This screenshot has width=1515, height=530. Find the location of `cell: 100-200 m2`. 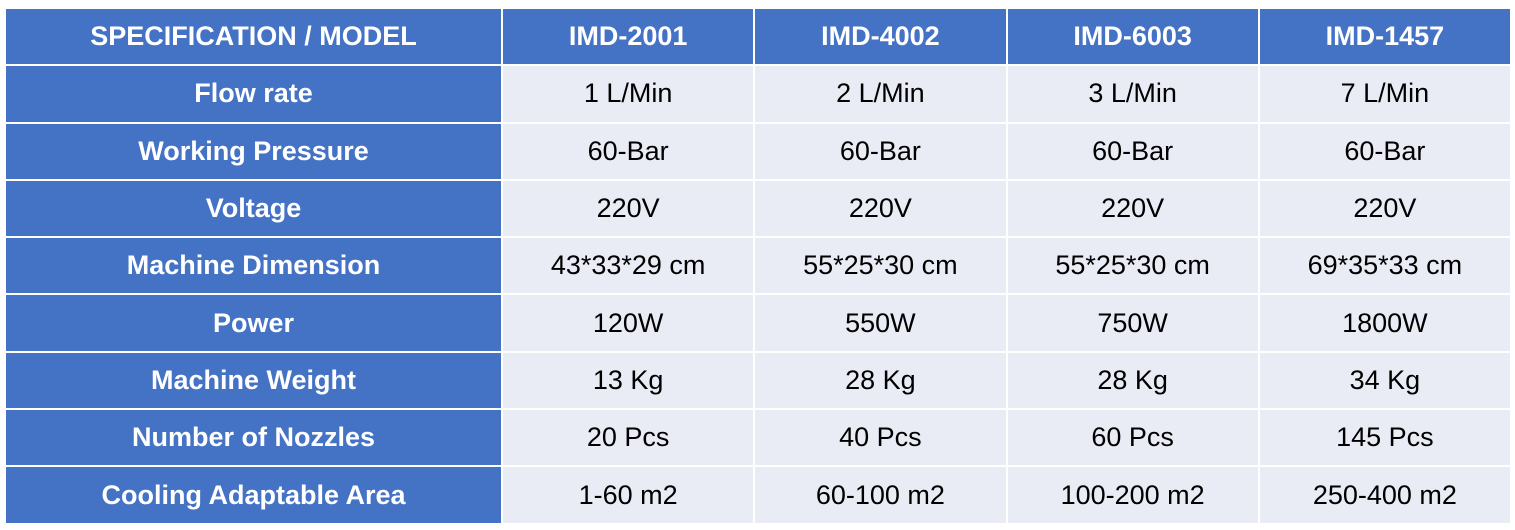

cell: 100-200 m2 is located at coordinates (1132, 495).